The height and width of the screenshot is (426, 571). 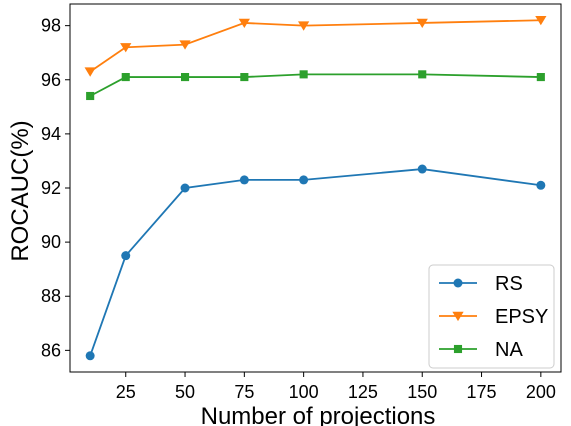 I want to click on series-epsy, so click(x=315, y=46).